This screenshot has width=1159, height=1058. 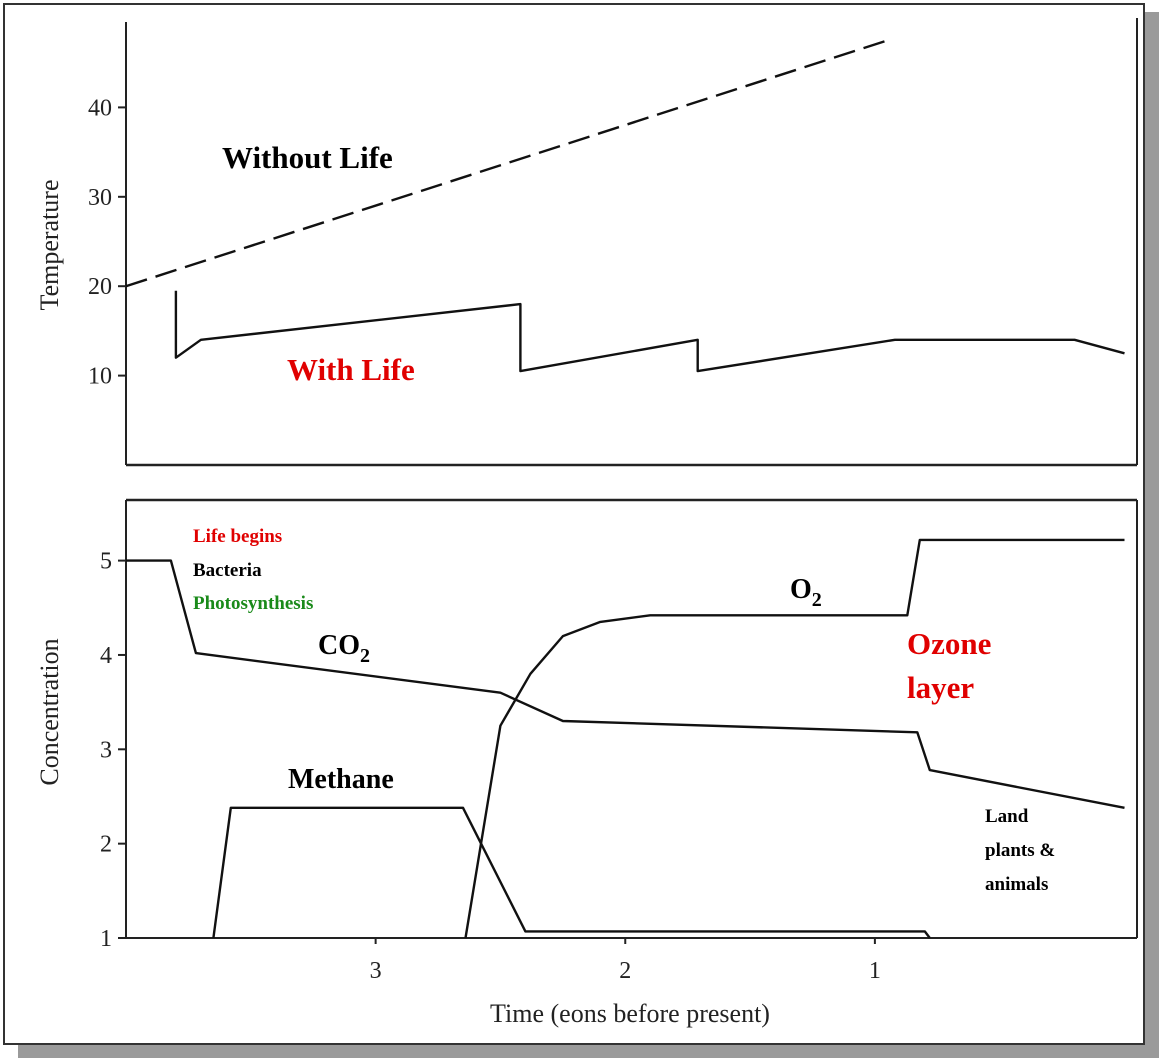 What do you see at coordinates (106, 656) in the screenshot?
I see `concentration-ytick-label: 4` at bounding box center [106, 656].